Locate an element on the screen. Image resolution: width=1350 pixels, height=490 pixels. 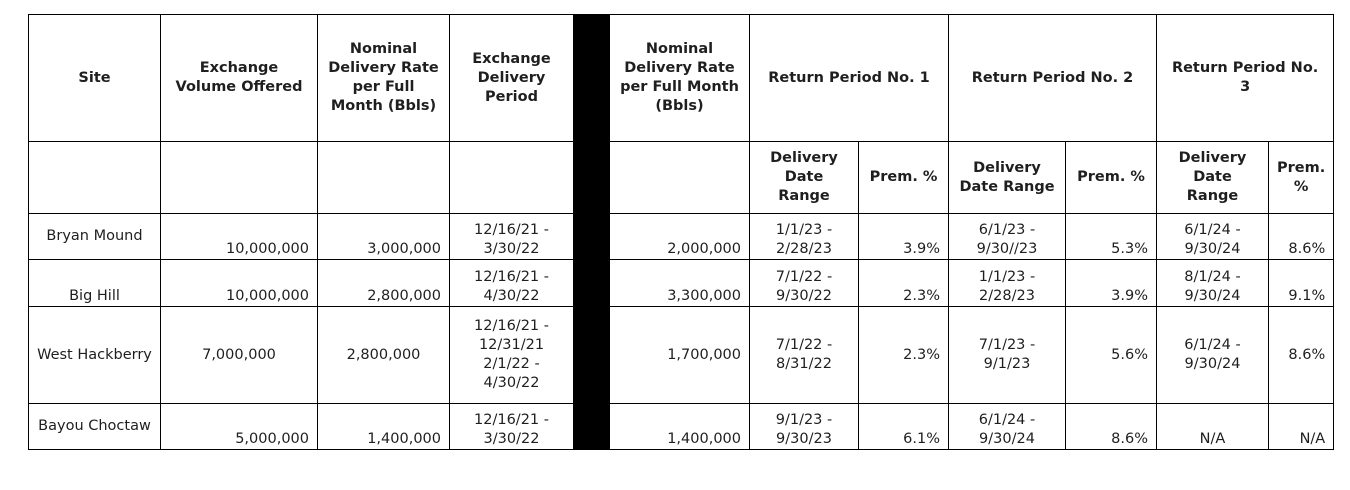
rate2-cell: 1,400,000 is located at coordinates (679, 426).